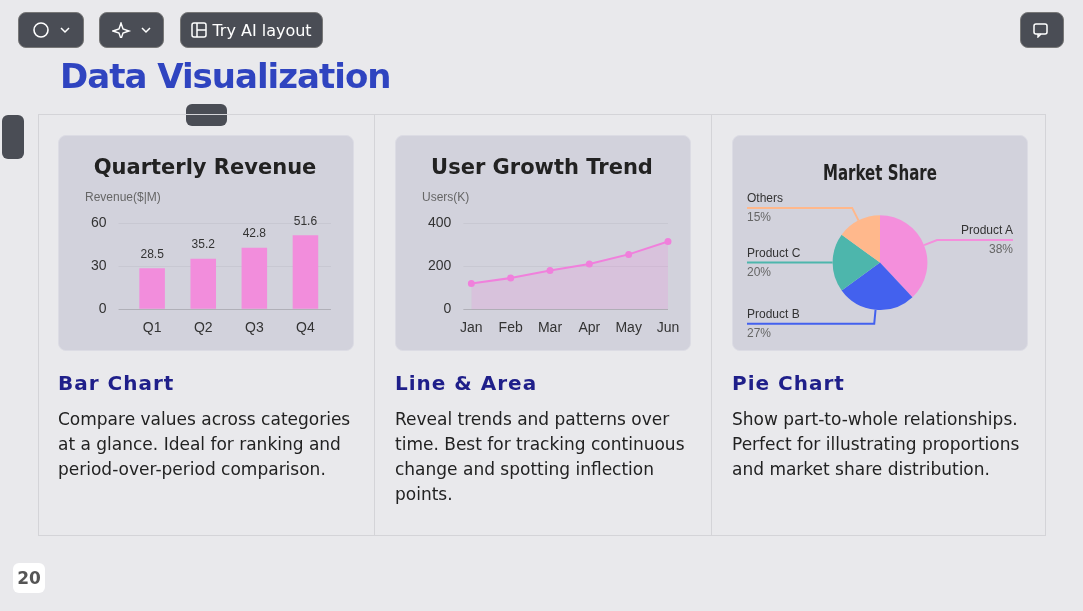  I want to click on x-tick-label: Q4, so click(305, 327).